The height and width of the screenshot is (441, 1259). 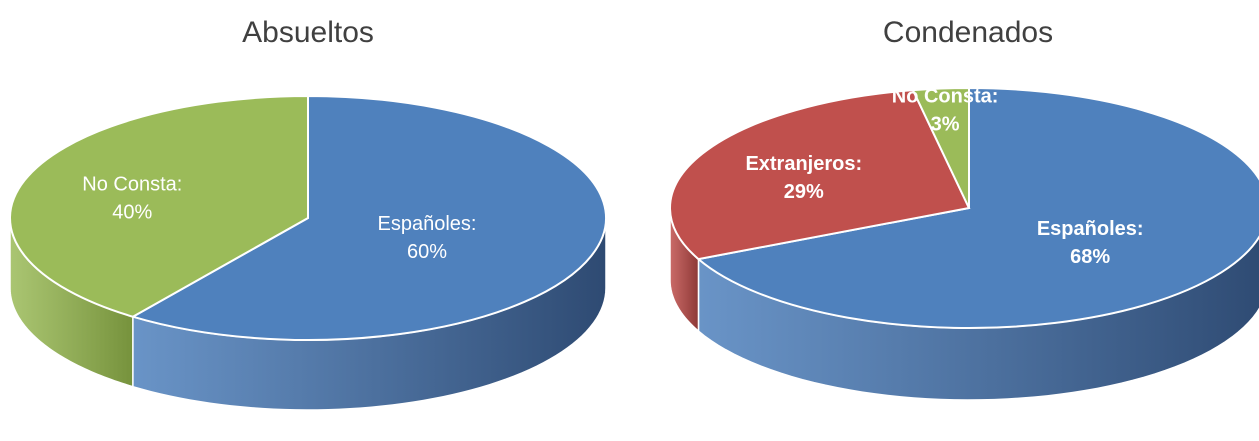 I want to click on data-value-extranjeros: 29%, so click(x=804, y=192).